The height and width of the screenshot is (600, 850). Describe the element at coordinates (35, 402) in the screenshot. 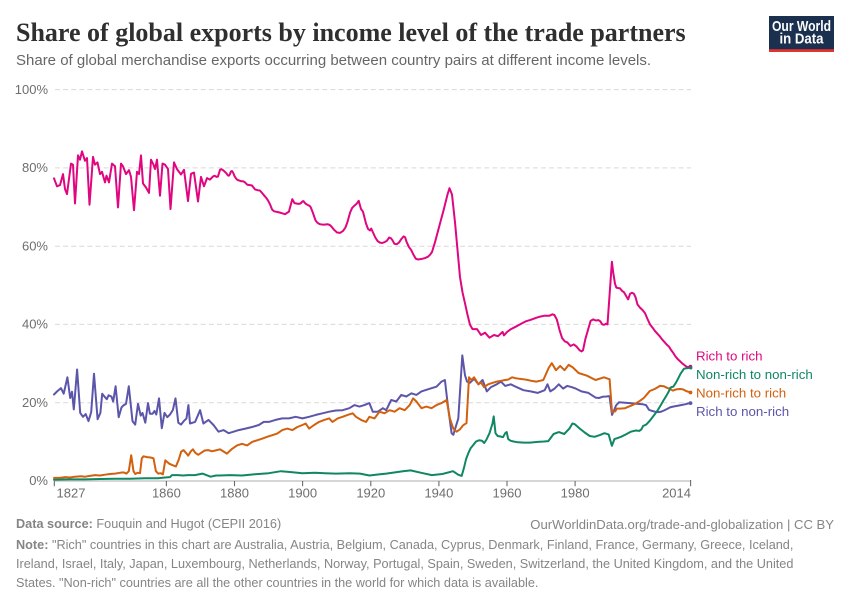

I see `svg-text: 20%` at that location.